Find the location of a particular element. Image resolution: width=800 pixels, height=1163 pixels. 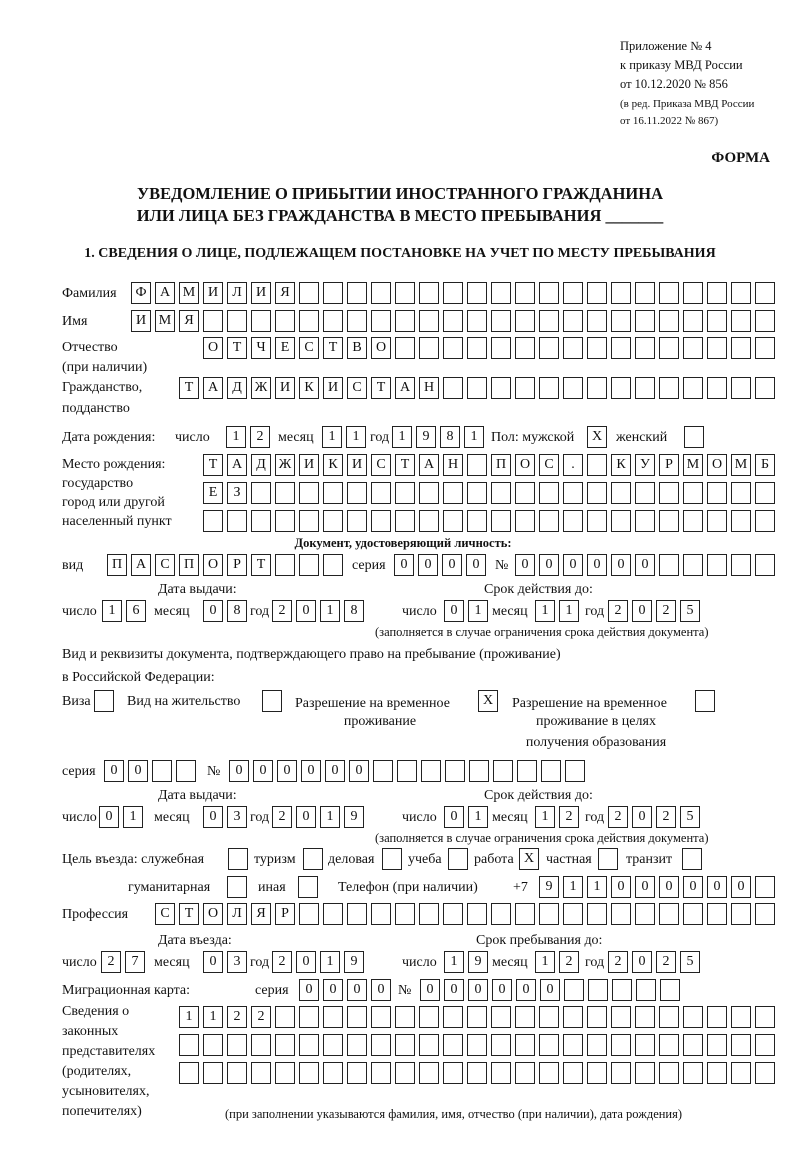

purpose-business-checkbox is located at coordinates (392, 859).